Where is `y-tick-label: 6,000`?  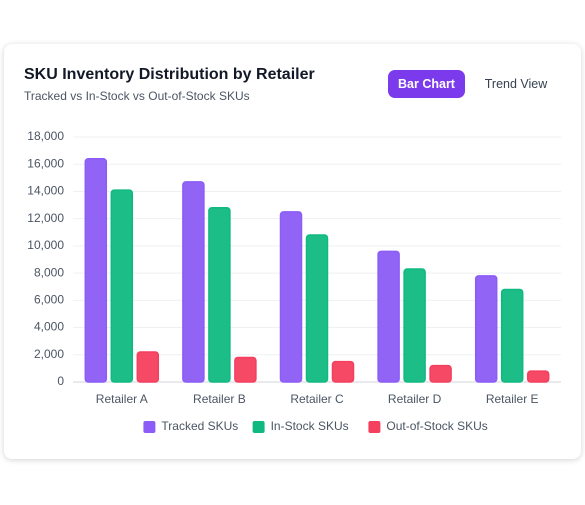
y-tick-label: 6,000 is located at coordinates (49, 300).